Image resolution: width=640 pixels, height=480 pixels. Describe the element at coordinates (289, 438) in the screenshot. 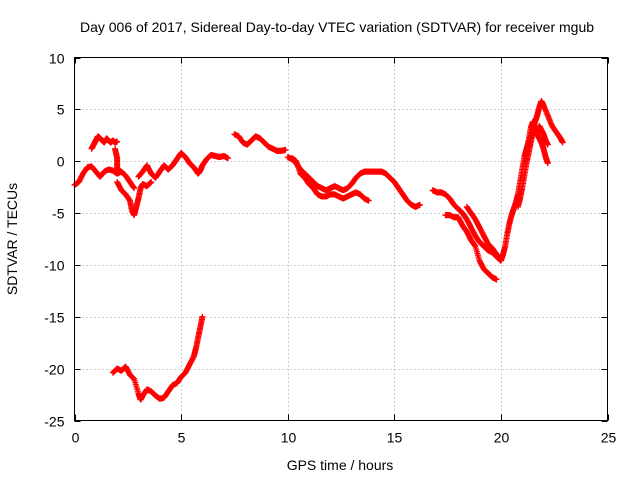

I see `x-tick-label: 10` at that location.